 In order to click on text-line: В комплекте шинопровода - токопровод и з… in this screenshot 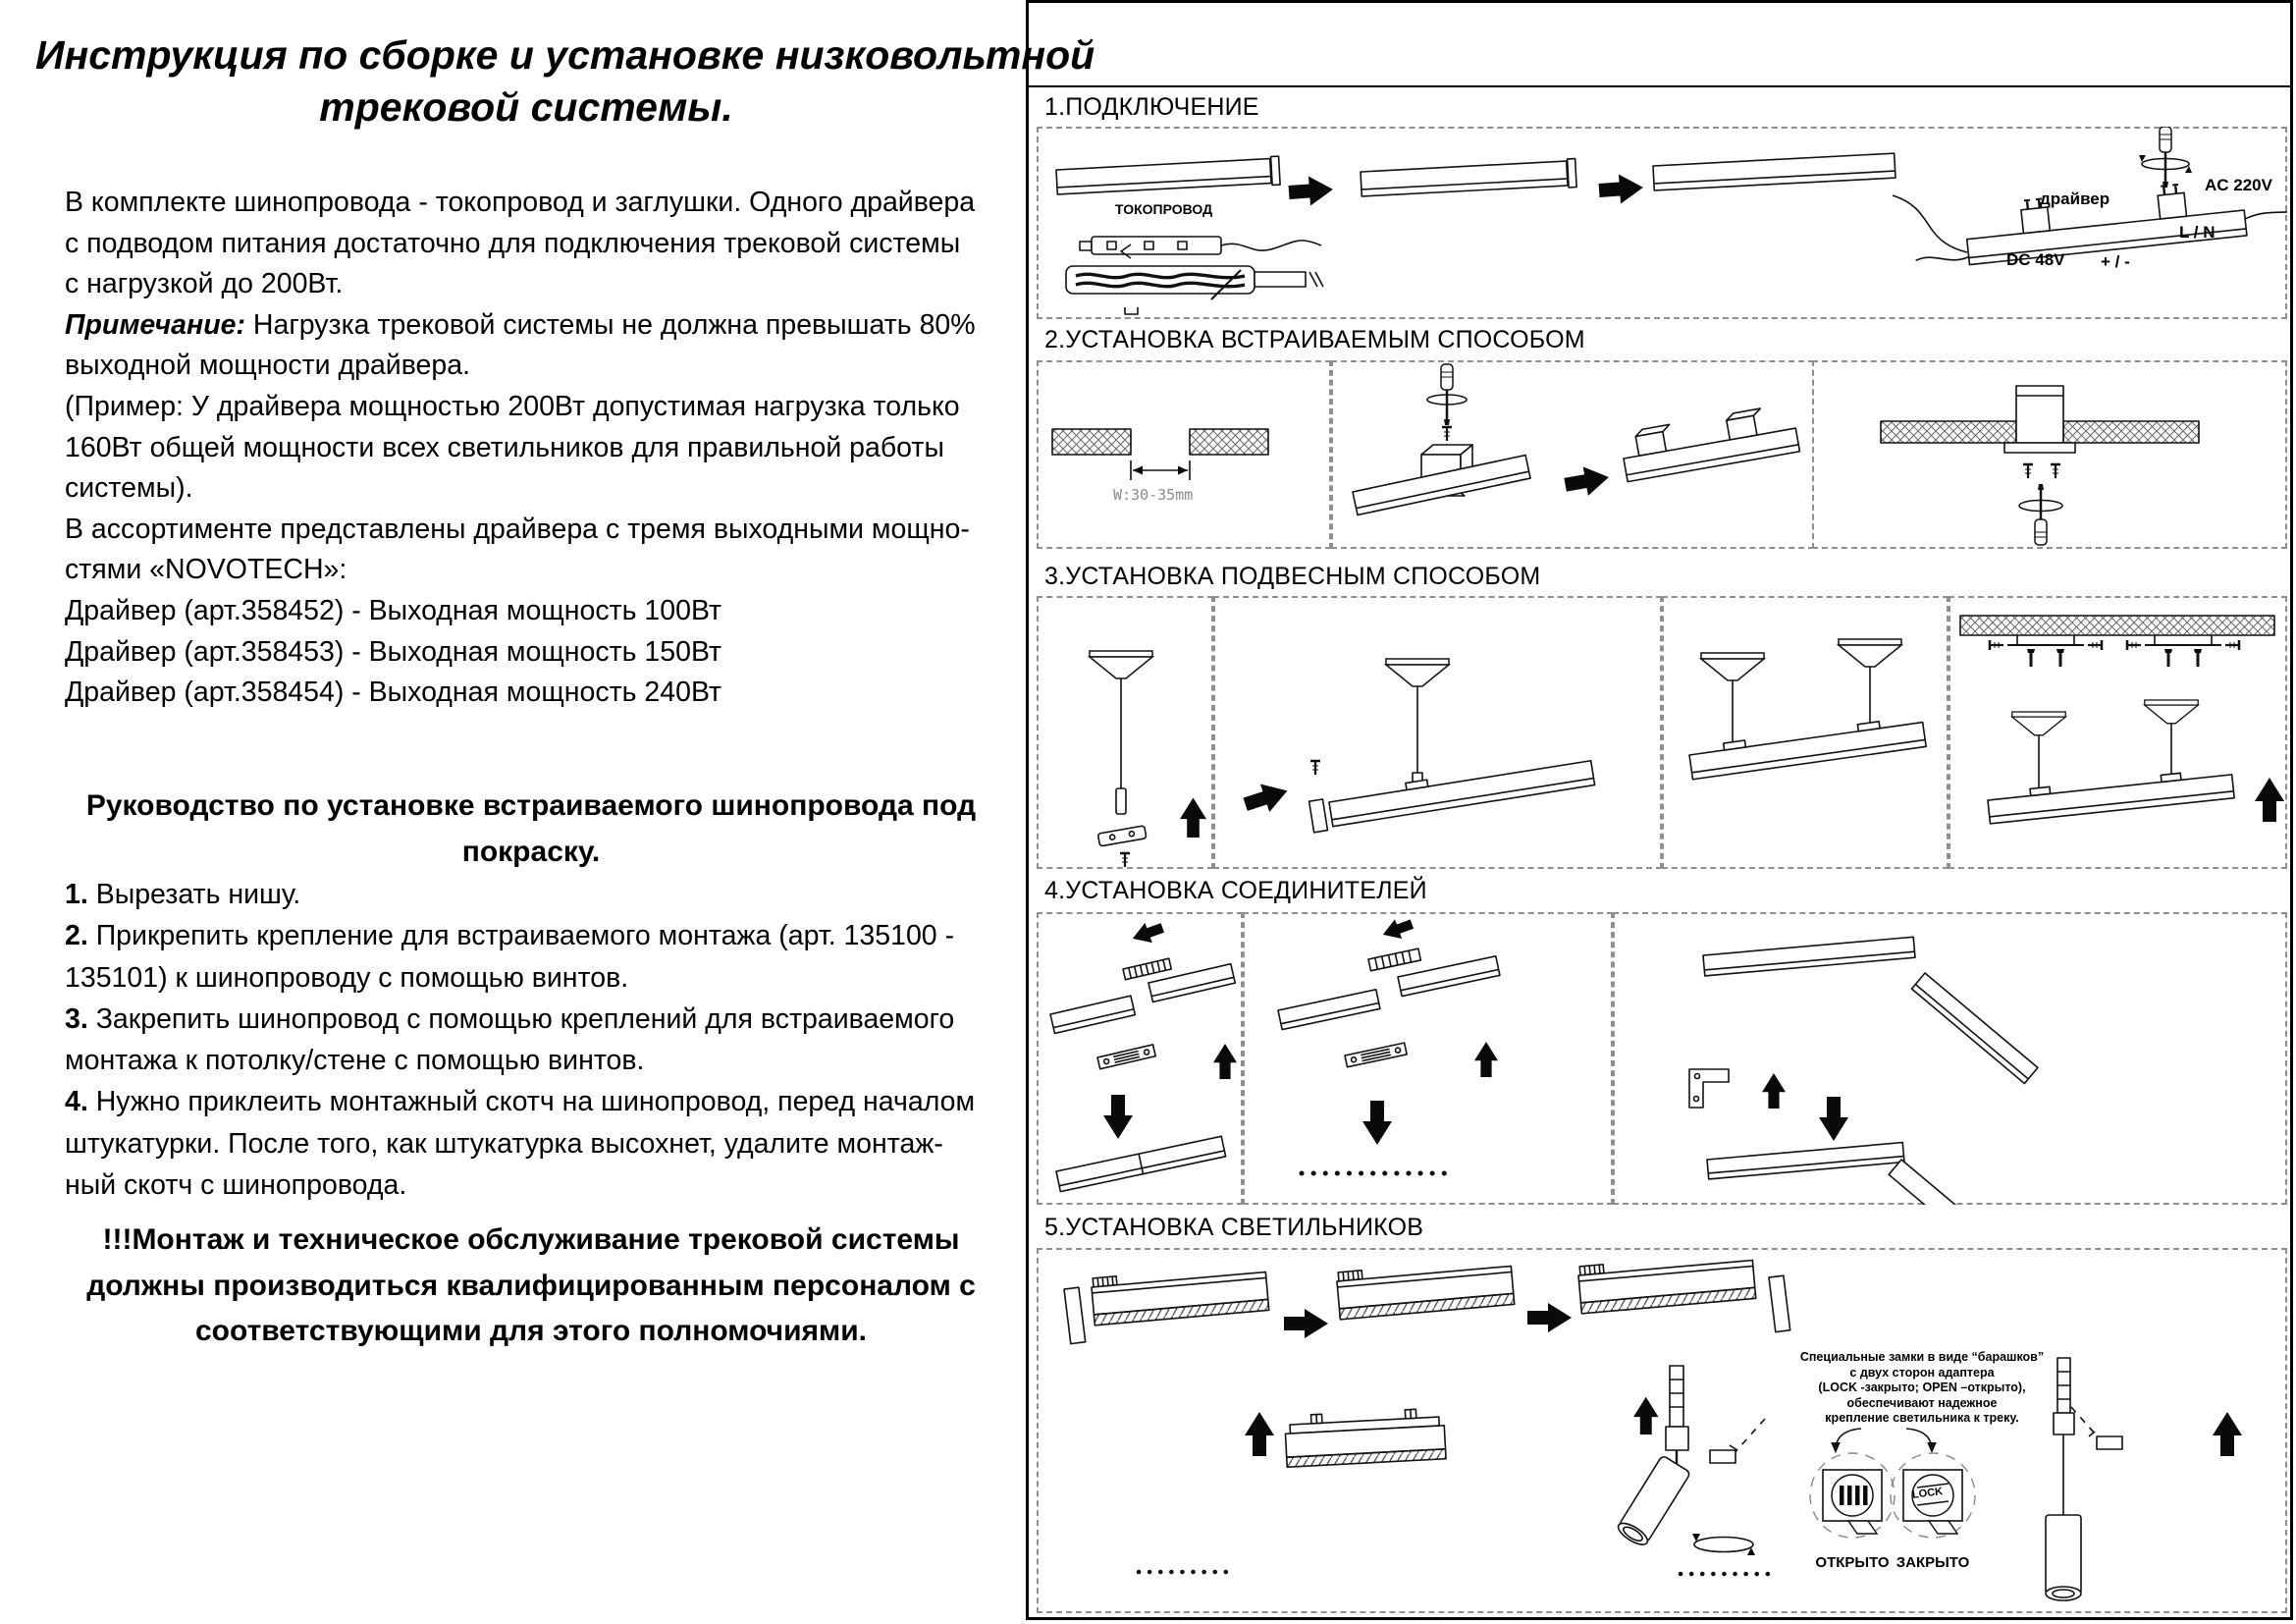, I will do `click(520, 202)`.